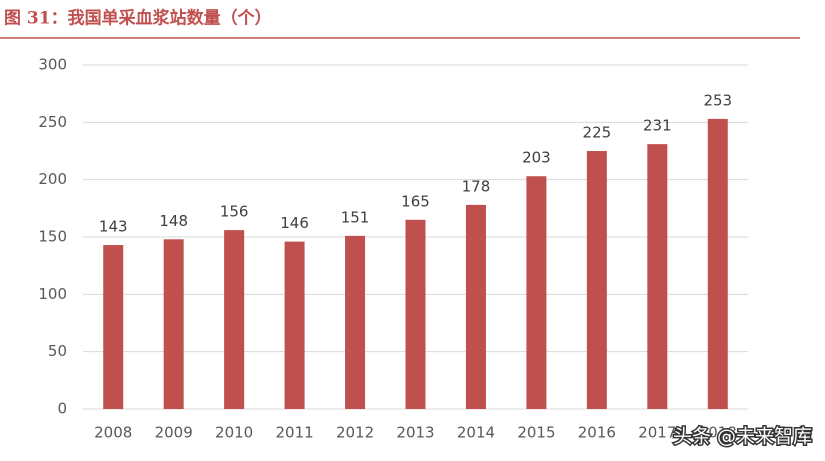  What do you see at coordinates (173, 221) in the screenshot?
I see `value-label: 148` at bounding box center [173, 221].